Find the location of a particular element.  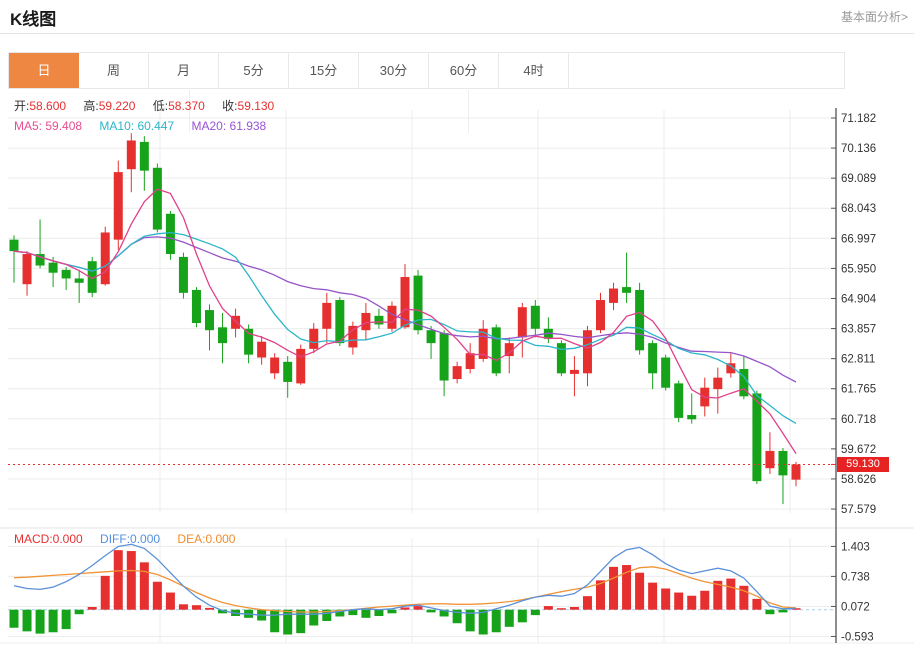

fundamental-analysis-link: 基本面分析> is located at coordinates (874, 17).